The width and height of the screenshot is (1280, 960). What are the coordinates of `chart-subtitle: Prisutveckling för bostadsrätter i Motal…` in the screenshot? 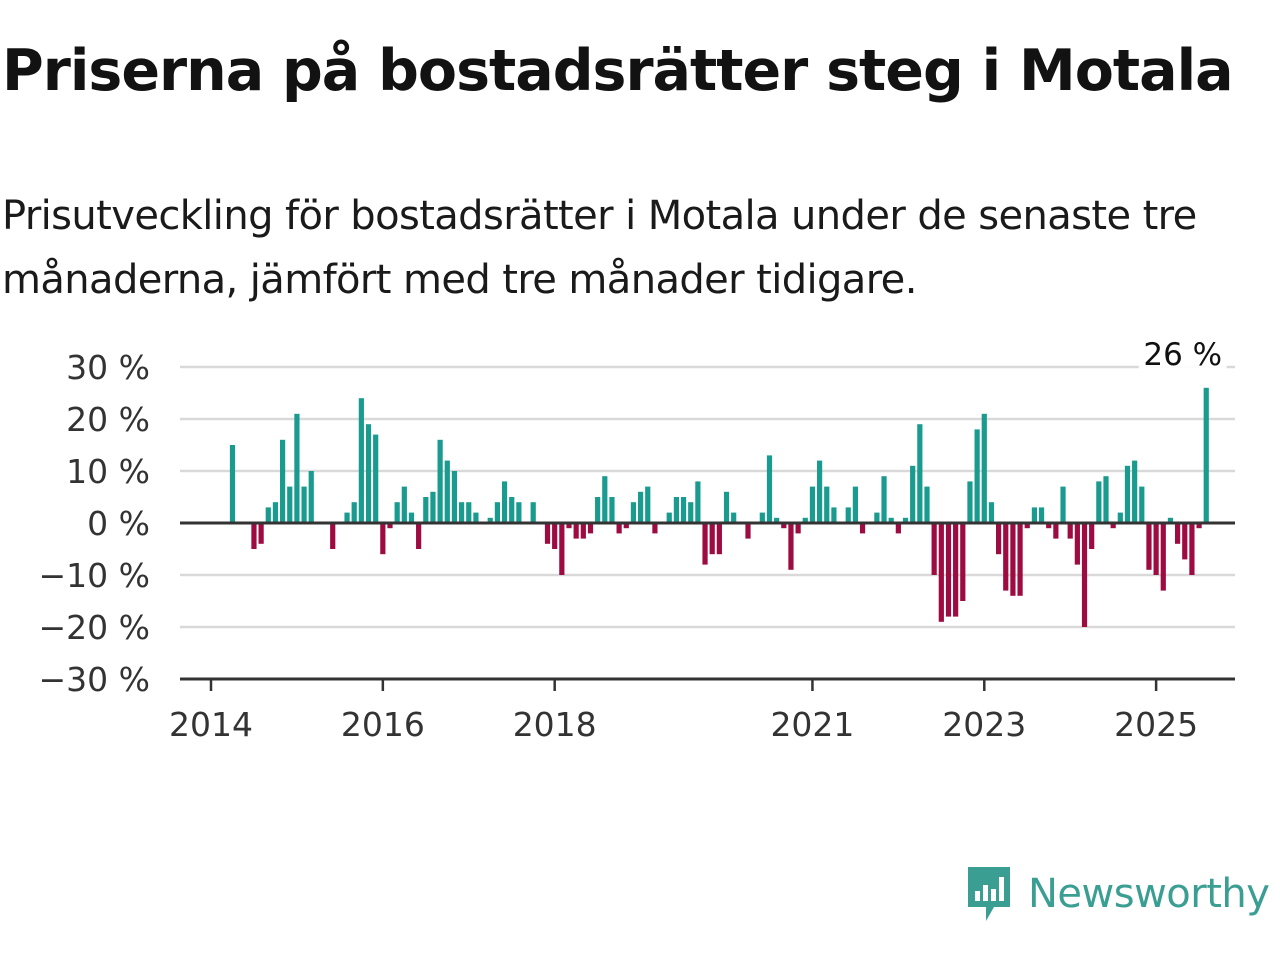 It's located at (599, 248).